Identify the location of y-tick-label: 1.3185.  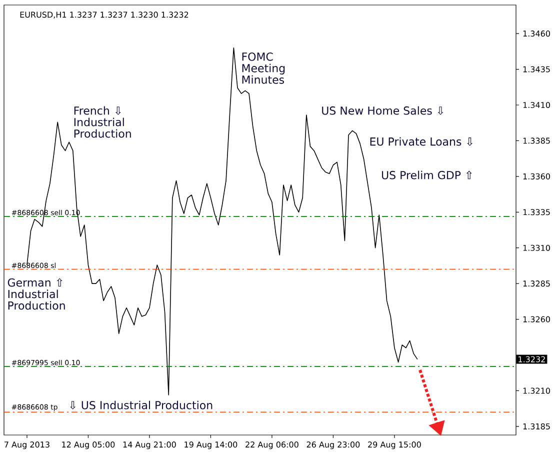
(536, 426).